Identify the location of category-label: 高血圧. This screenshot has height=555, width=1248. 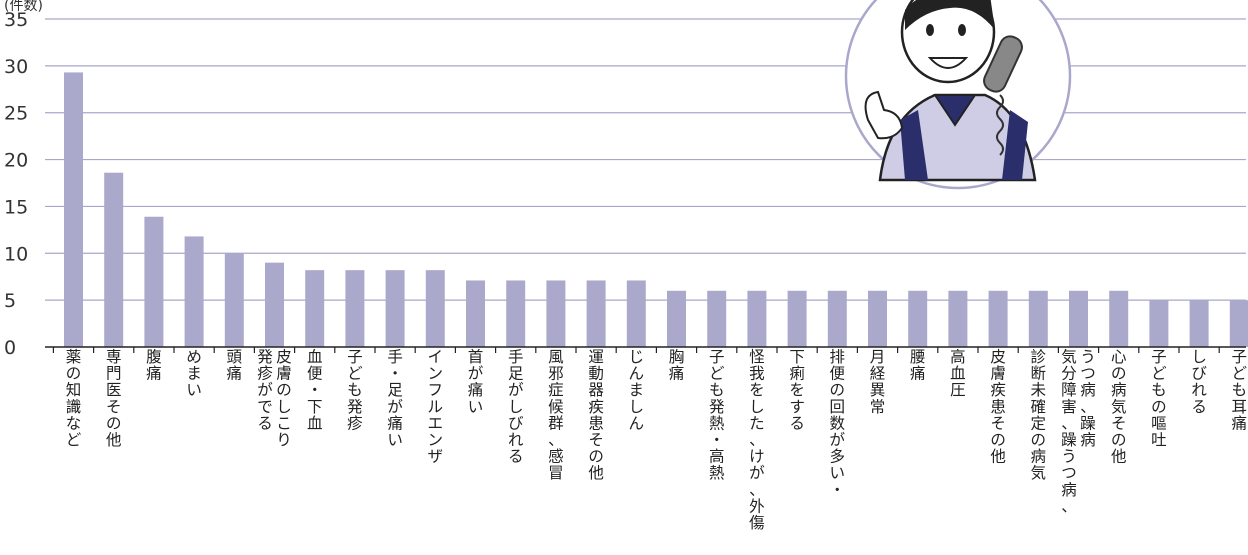
(958, 373).